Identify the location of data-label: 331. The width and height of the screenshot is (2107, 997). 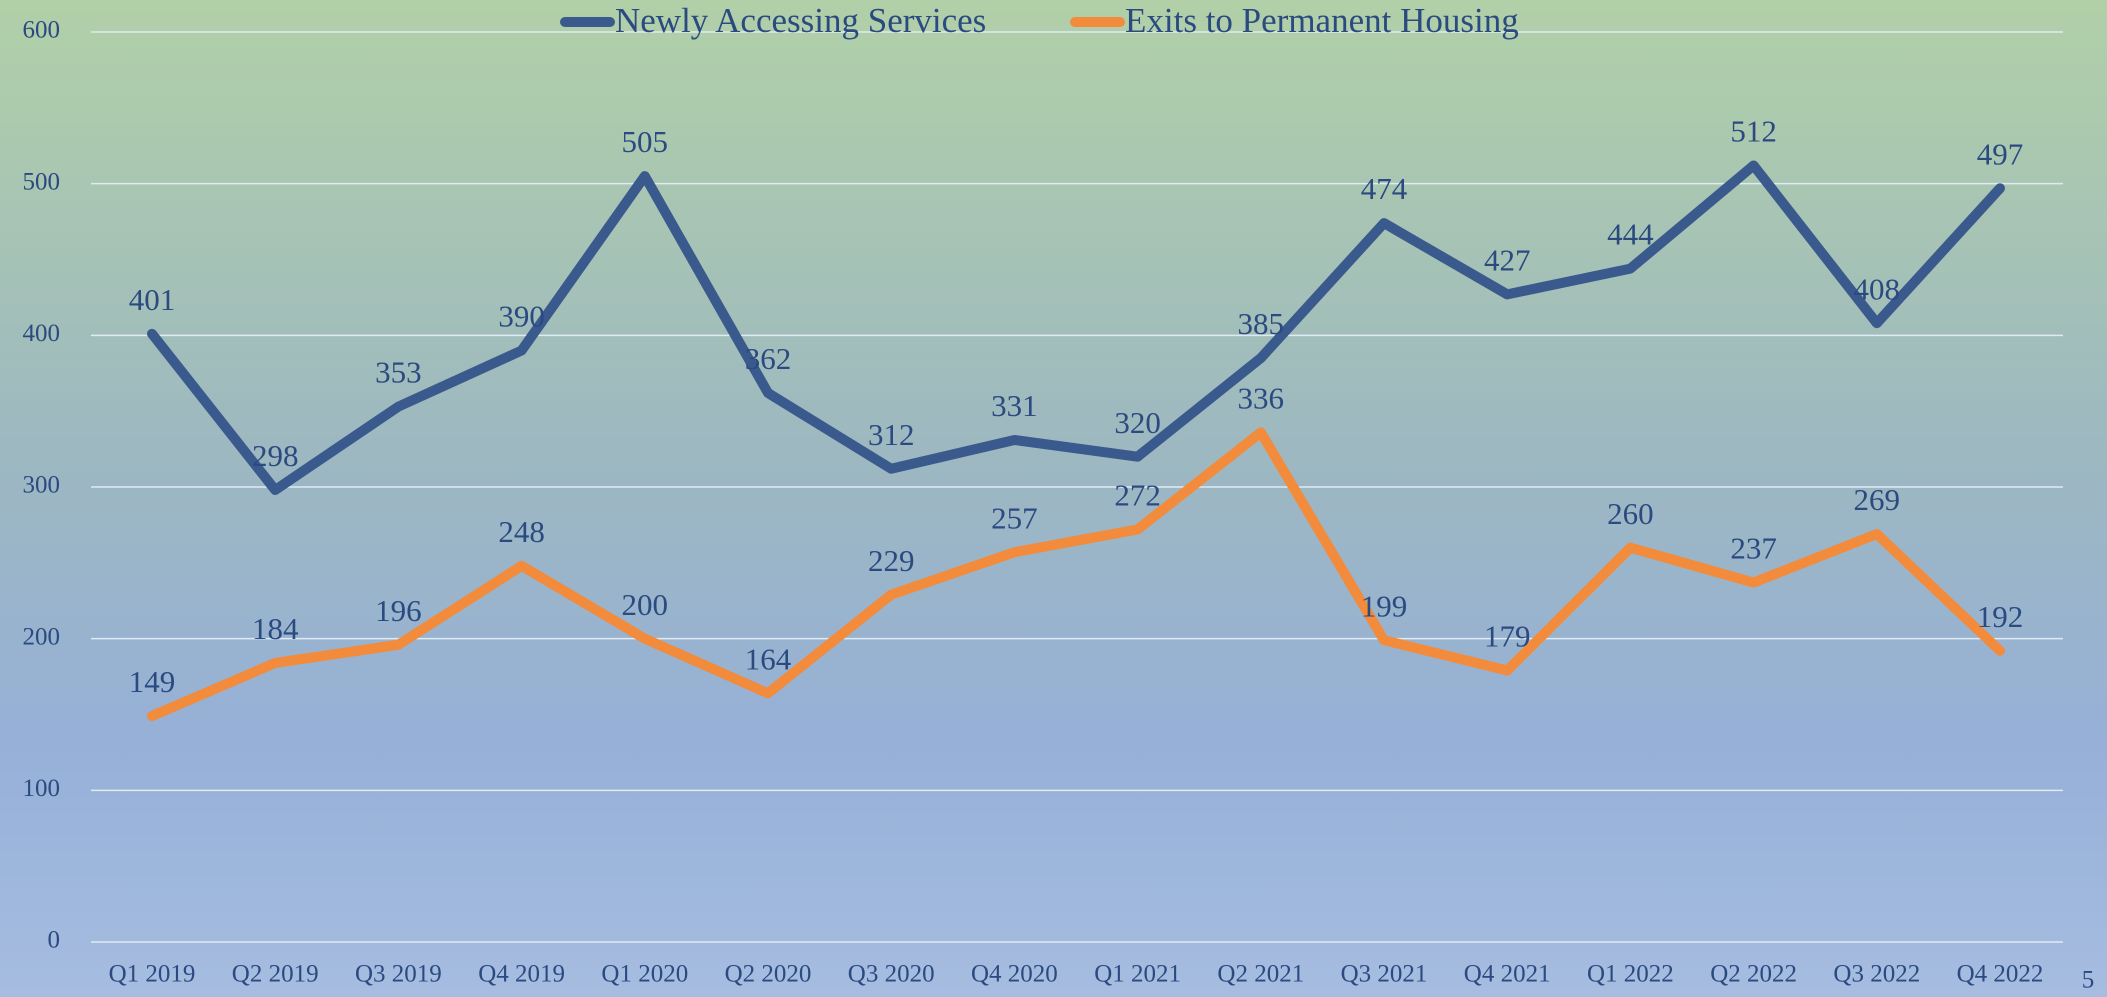
(1014, 405).